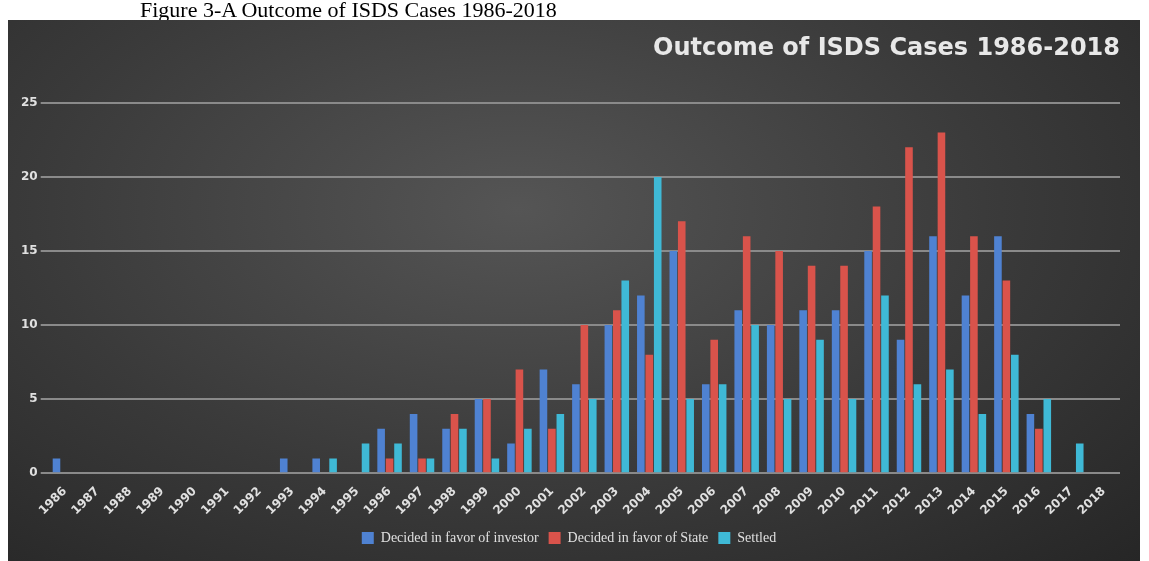  What do you see at coordinates (886, 46) in the screenshot?
I see `chart-title: Outcome of ISDS Cases 1986-2018` at bounding box center [886, 46].